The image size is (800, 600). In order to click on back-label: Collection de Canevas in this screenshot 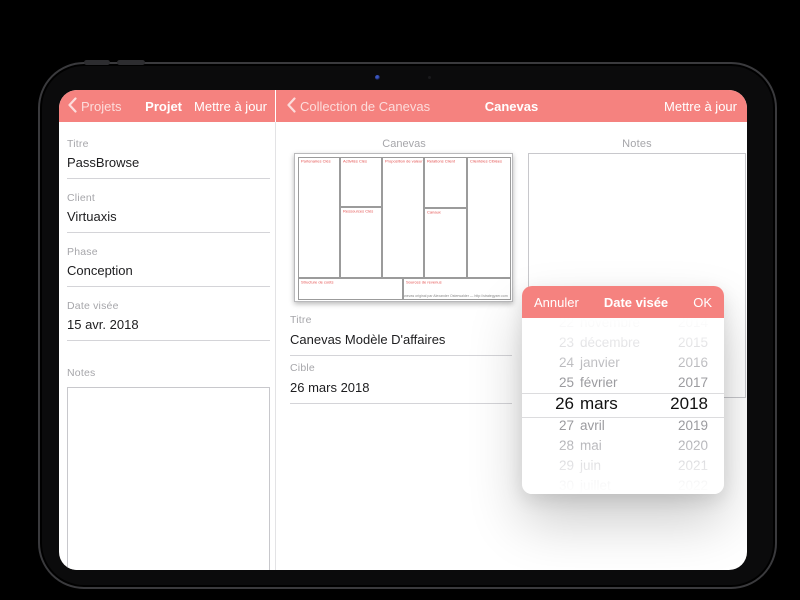, I will do `click(365, 106)`.